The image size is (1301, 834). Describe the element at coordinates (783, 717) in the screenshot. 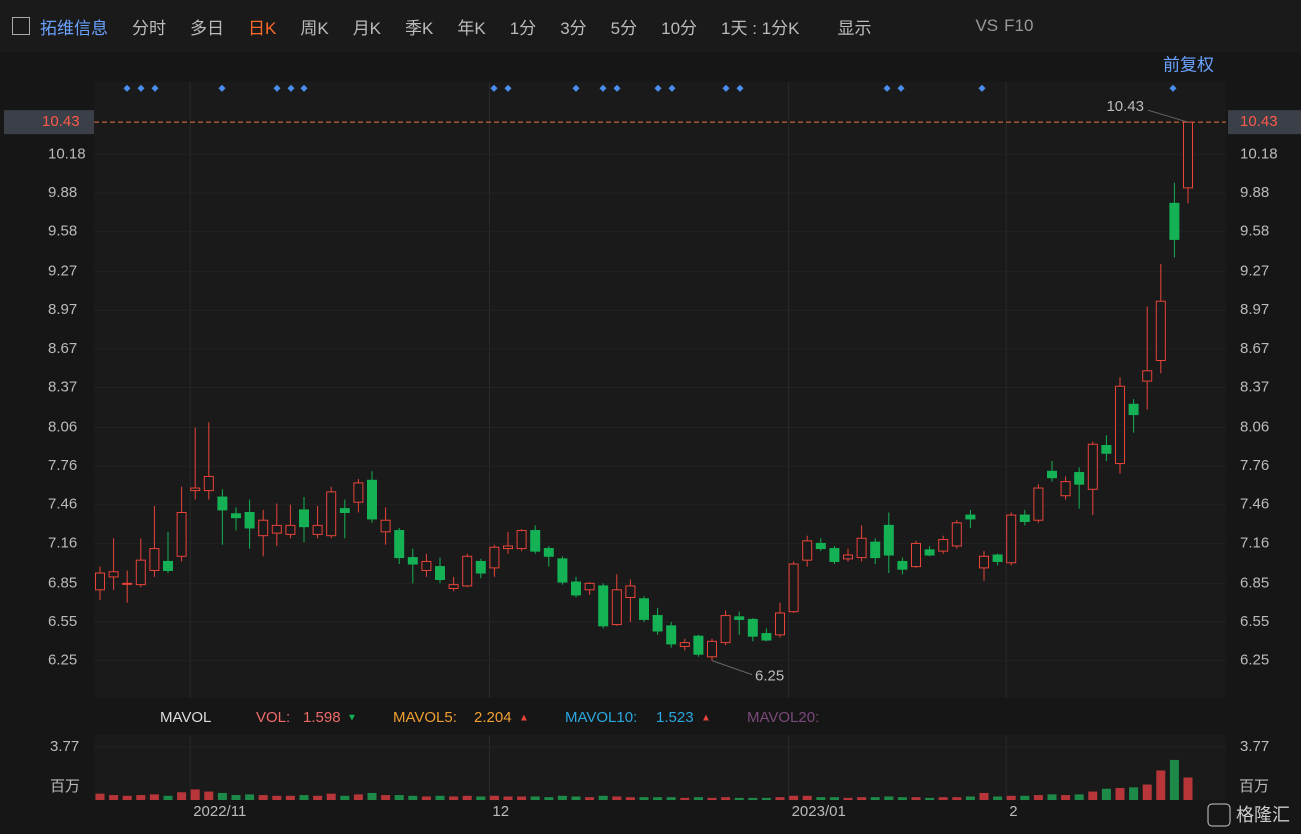

I see `mavol20-label: MAVOL20:` at that location.